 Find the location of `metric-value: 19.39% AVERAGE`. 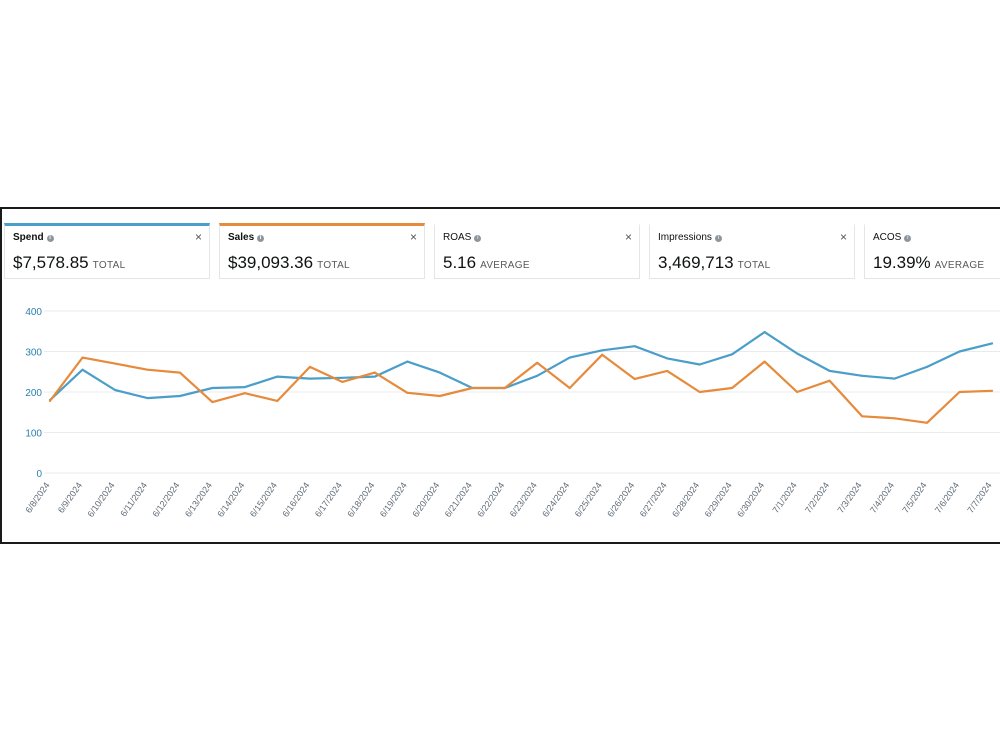

metric-value: 19.39% AVERAGE is located at coordinates (929, 262).